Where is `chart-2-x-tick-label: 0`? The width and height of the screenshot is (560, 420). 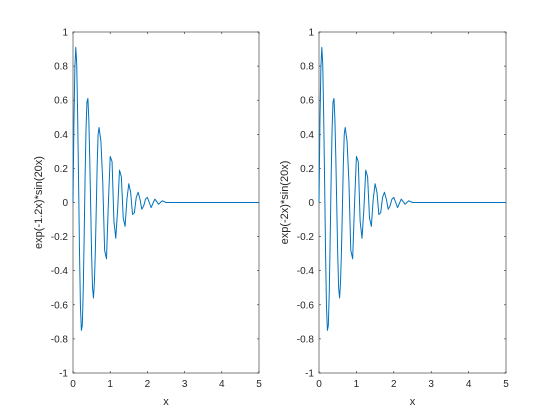 chart-2-x-tick-label: 0 is located at coordinates (319, 384).